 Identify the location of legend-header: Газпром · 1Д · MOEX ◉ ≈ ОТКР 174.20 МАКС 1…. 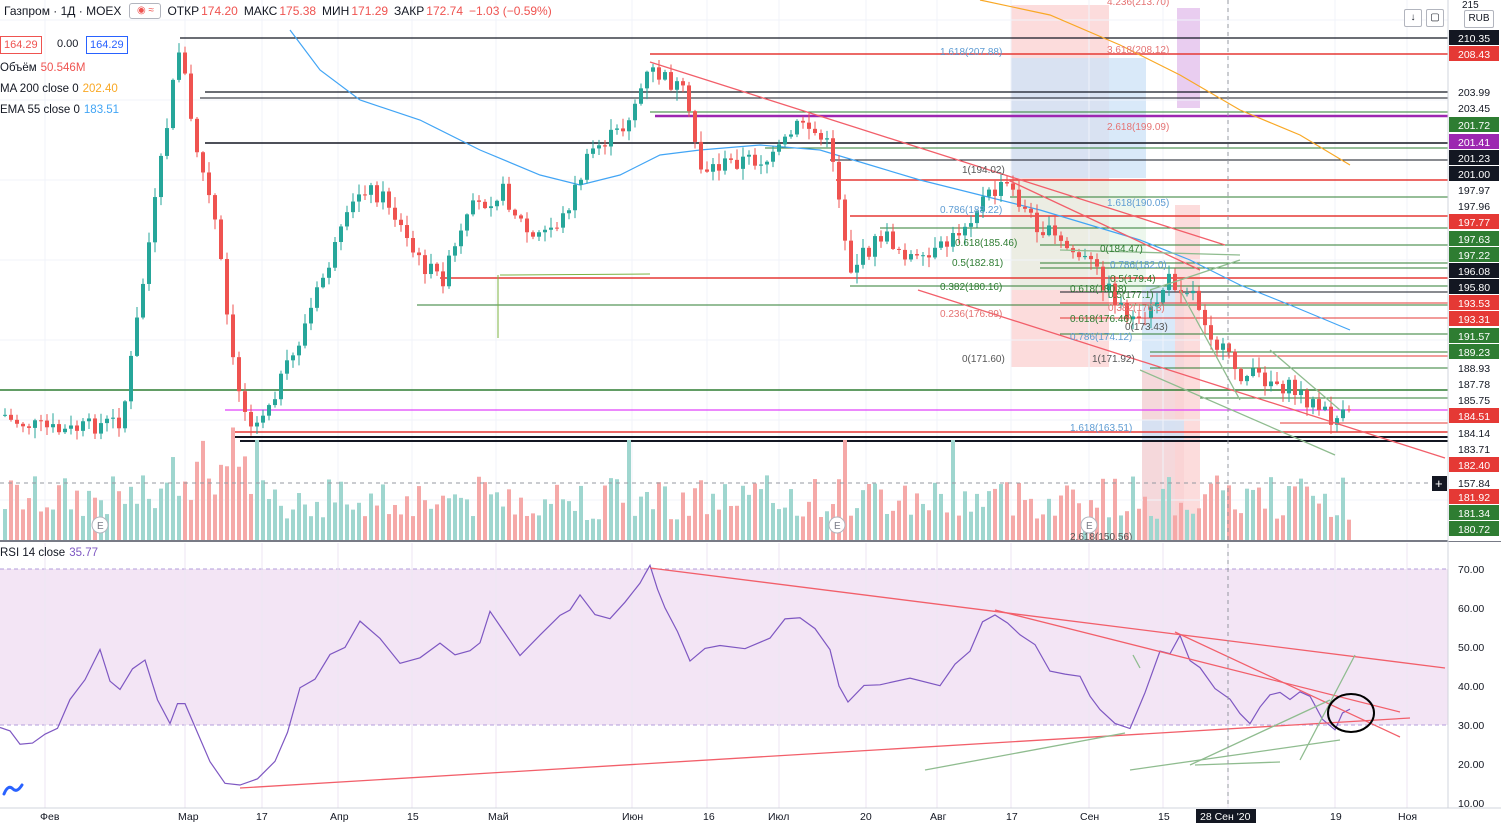
(276, 11).